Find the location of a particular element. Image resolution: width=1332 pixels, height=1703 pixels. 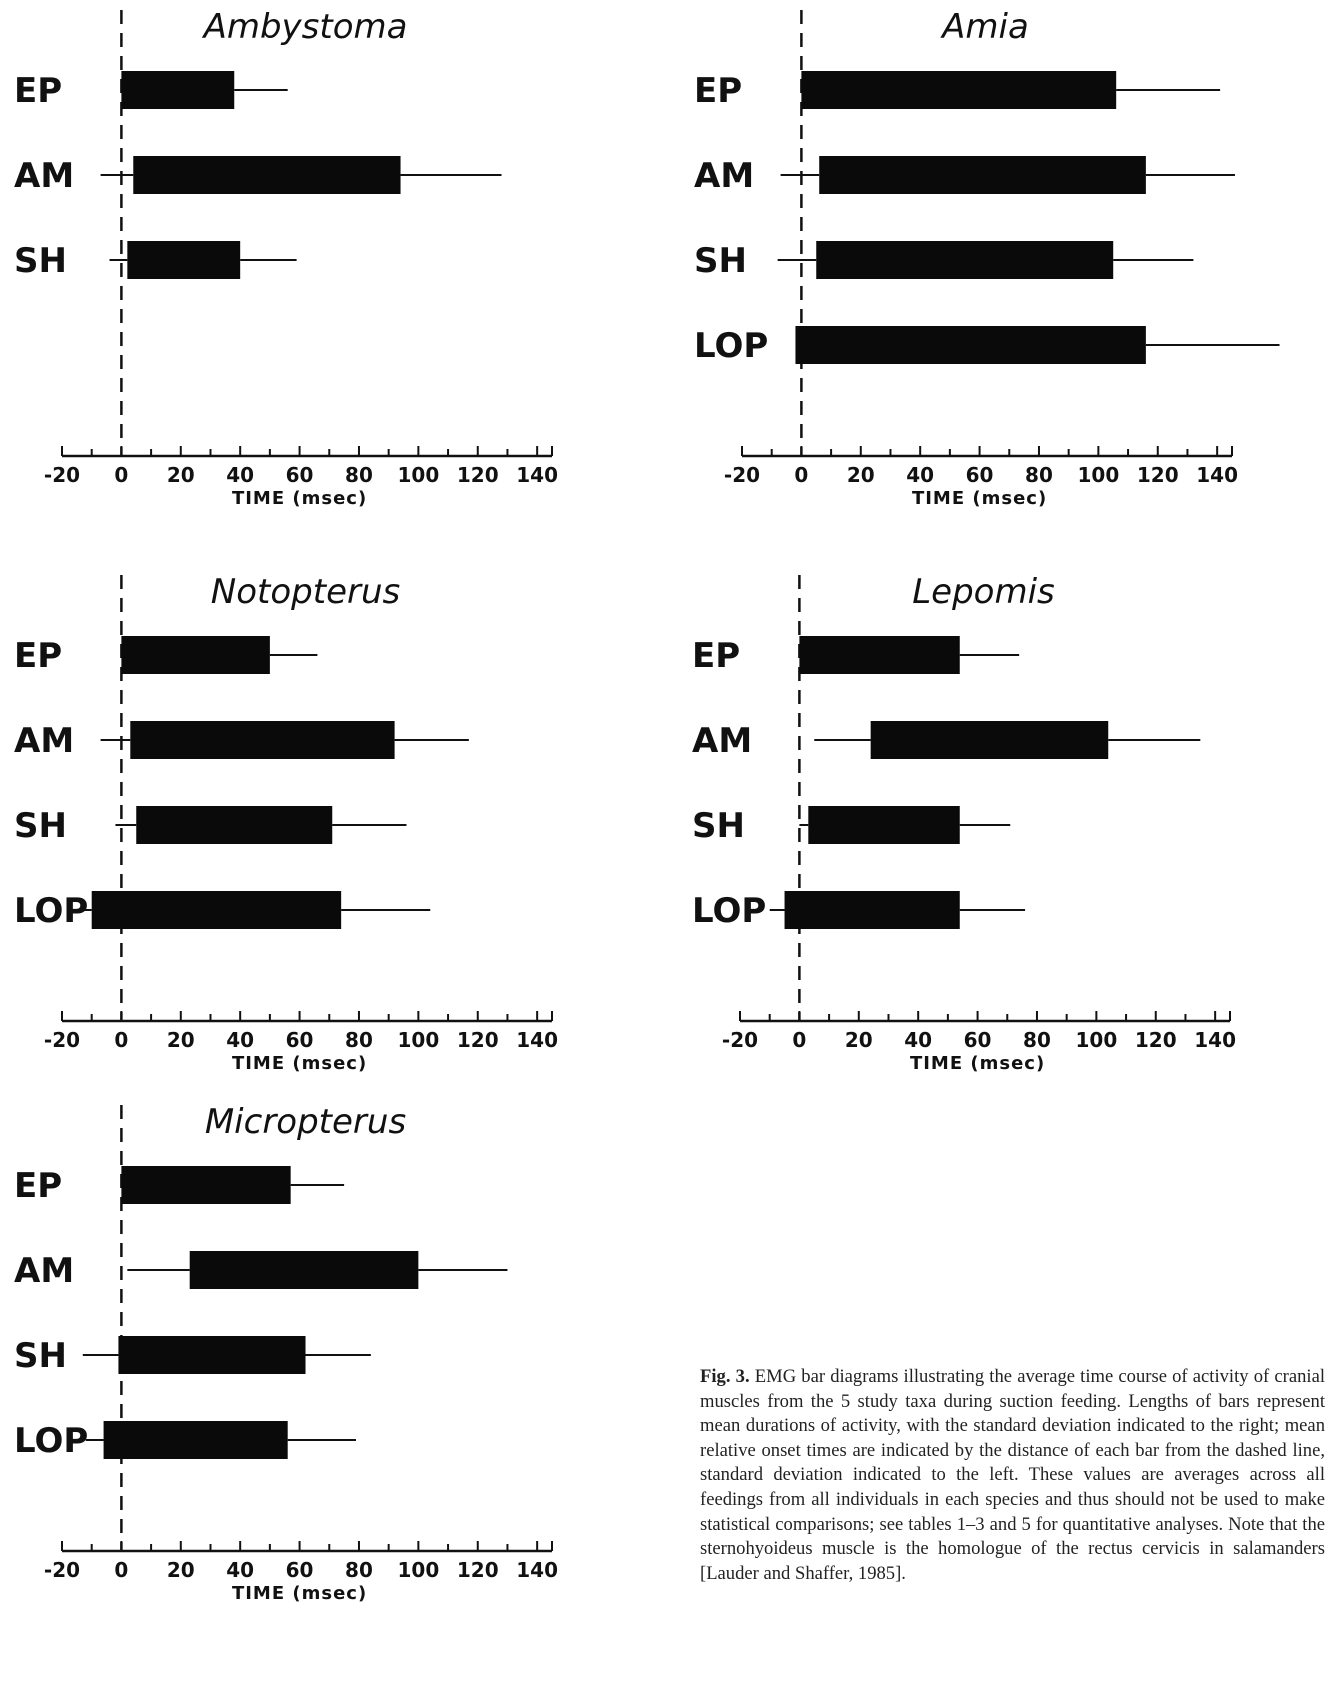

chart-title: Amia is located at coordinates (984, 27).